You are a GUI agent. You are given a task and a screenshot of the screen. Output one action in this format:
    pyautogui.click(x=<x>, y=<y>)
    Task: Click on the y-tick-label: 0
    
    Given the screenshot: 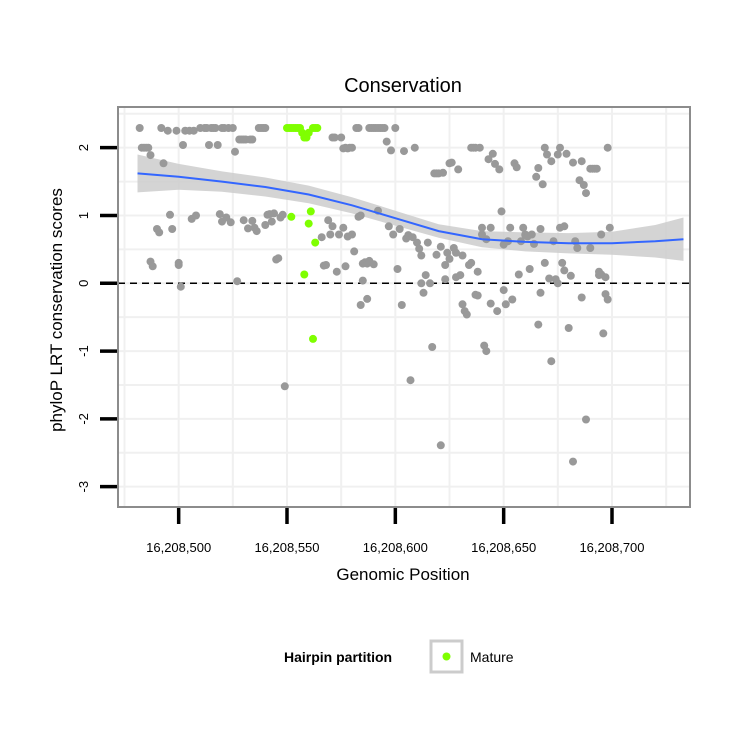 What is the action you would take?
    pyautogui.click(x=83, y=283)
    